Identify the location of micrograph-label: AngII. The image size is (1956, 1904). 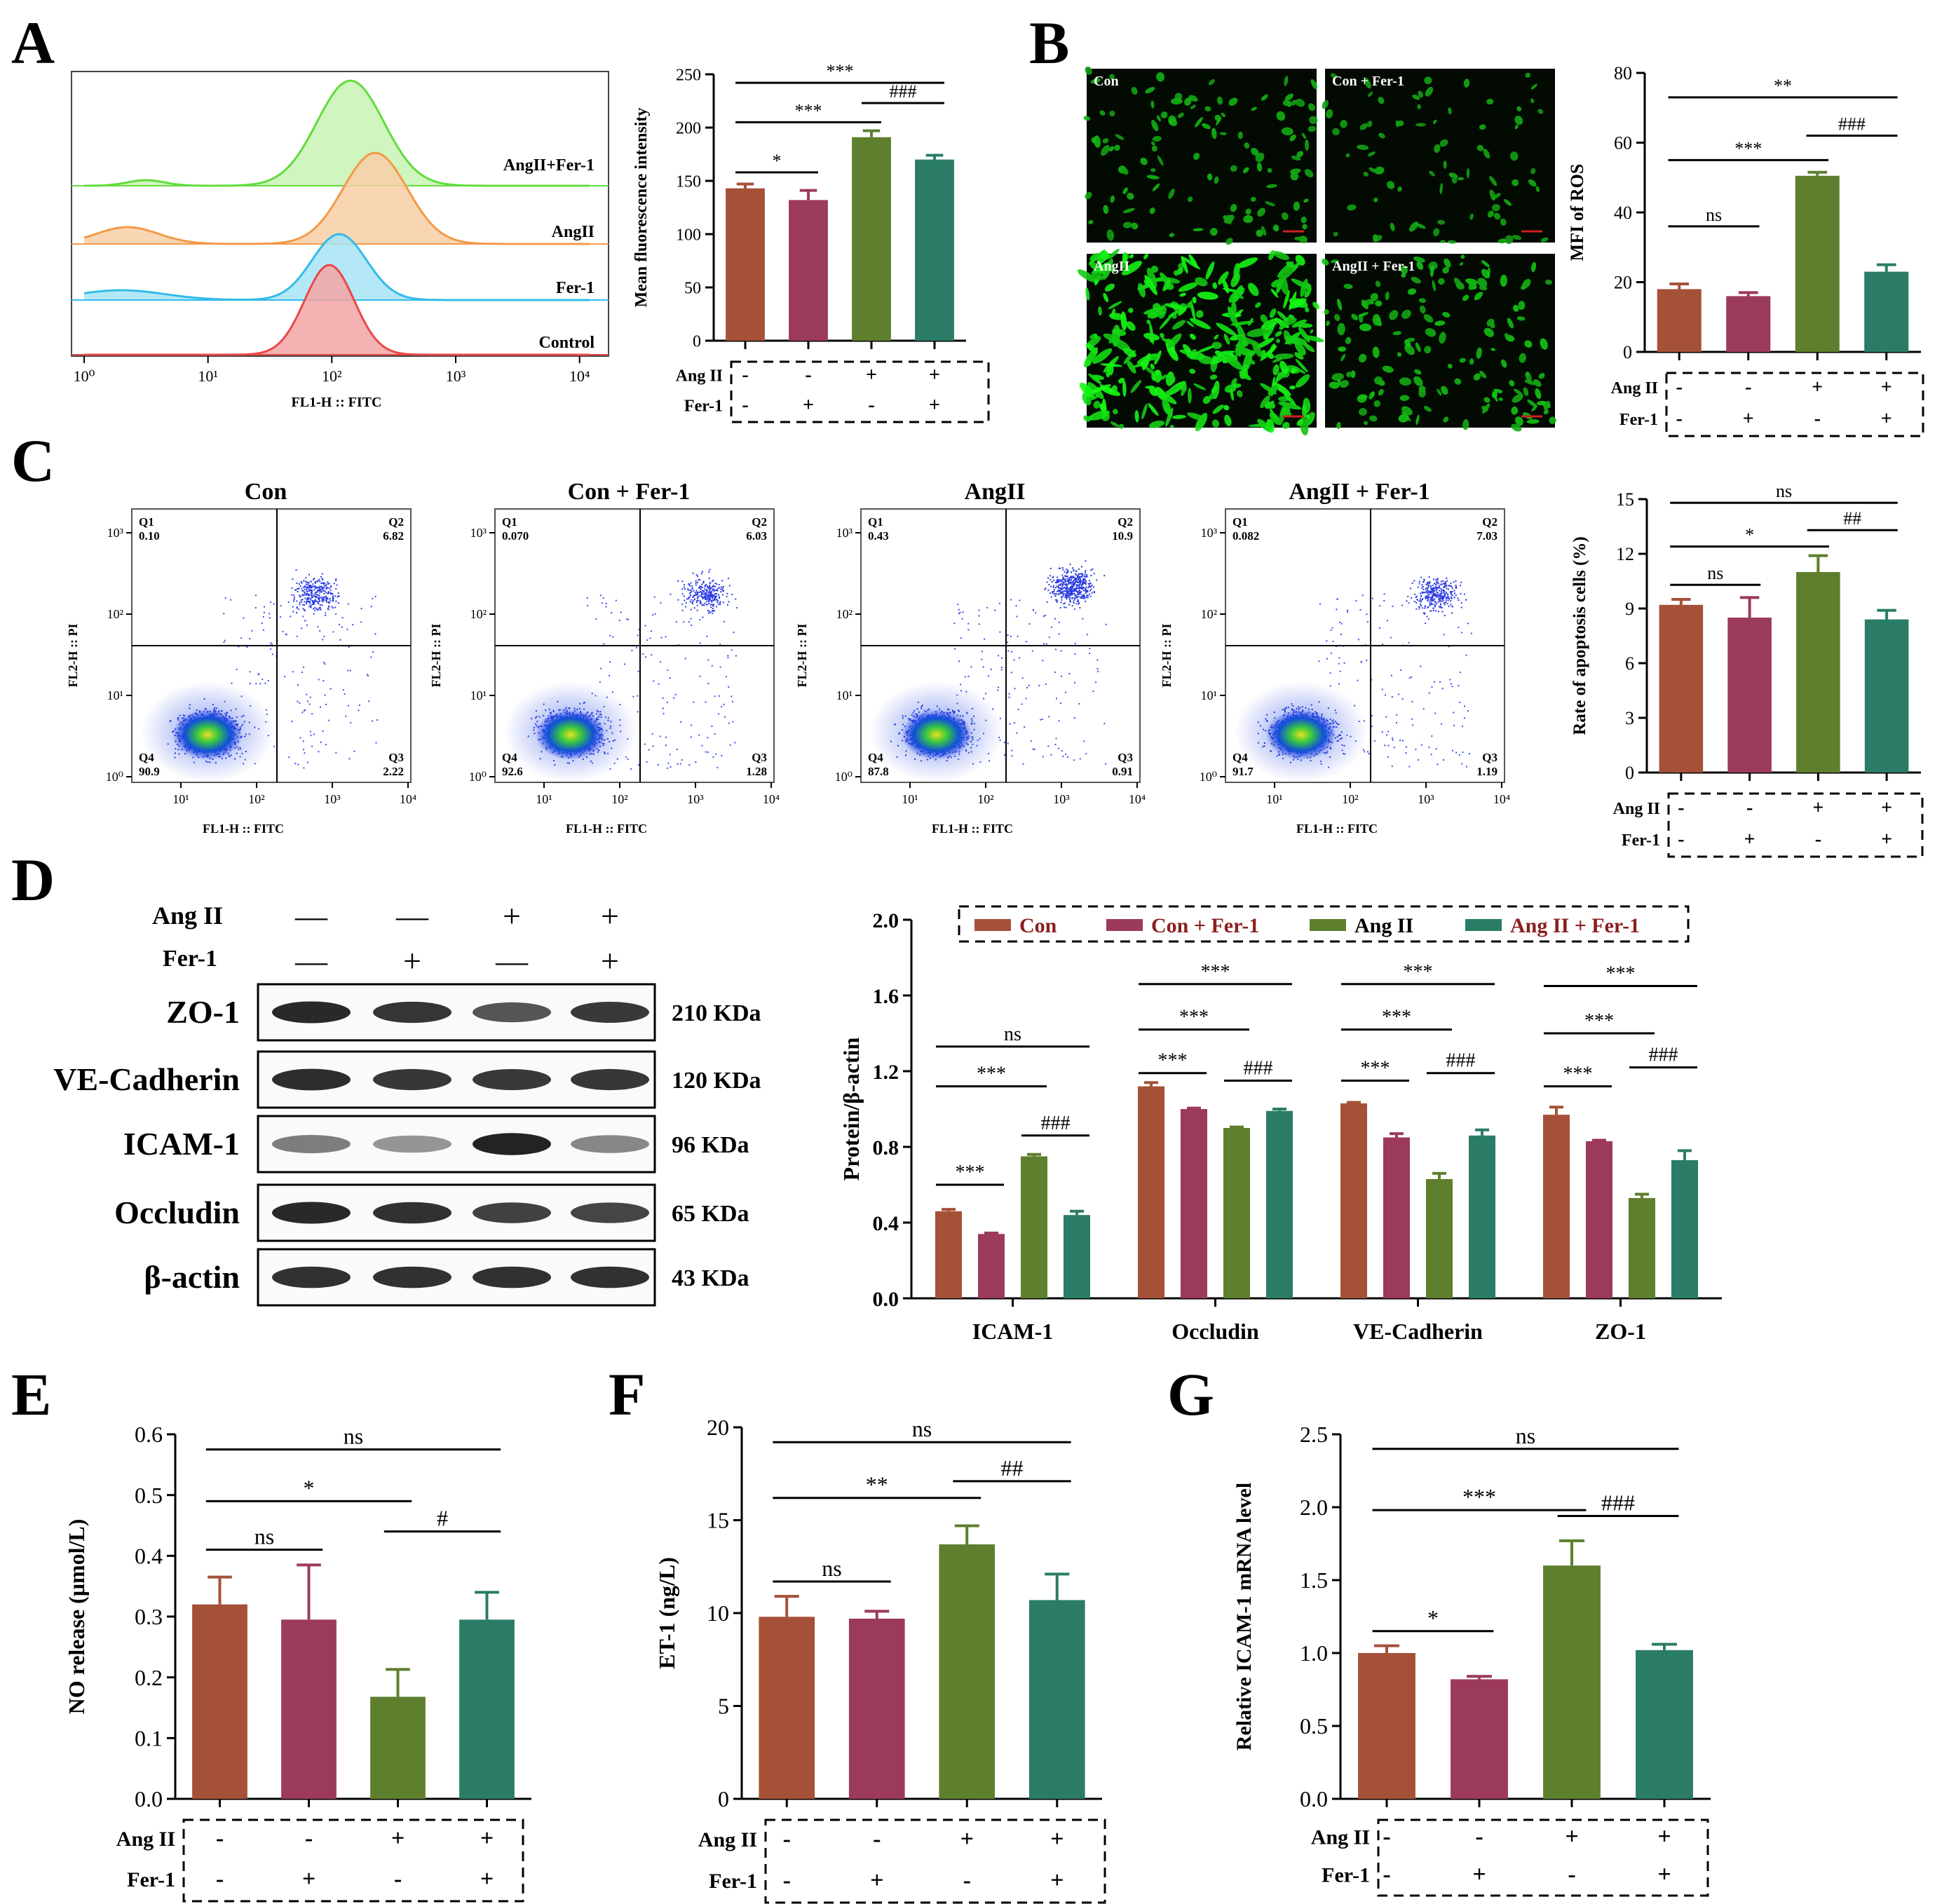
(1111, 266).